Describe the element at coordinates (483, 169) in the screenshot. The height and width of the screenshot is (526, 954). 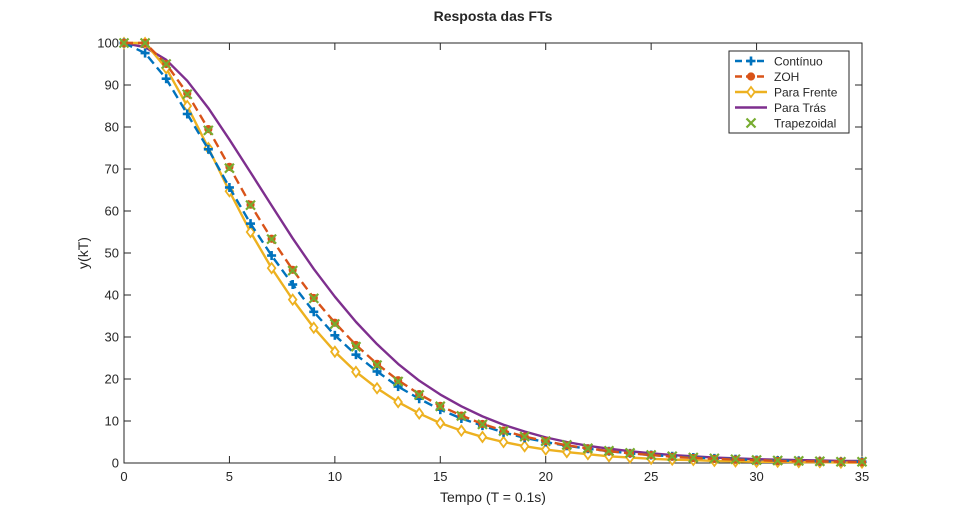
I see `y-tick: 70` at that location.